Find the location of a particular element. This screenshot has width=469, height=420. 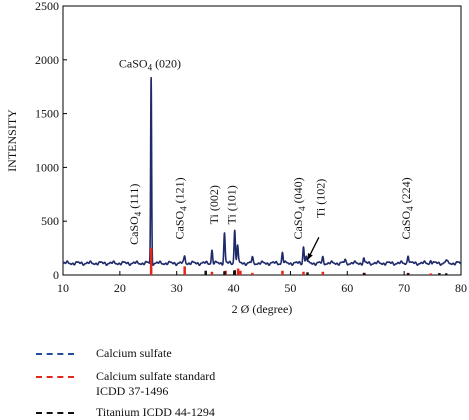

peak-label: CaSO4 (111) is located at coordinates (135, 214).